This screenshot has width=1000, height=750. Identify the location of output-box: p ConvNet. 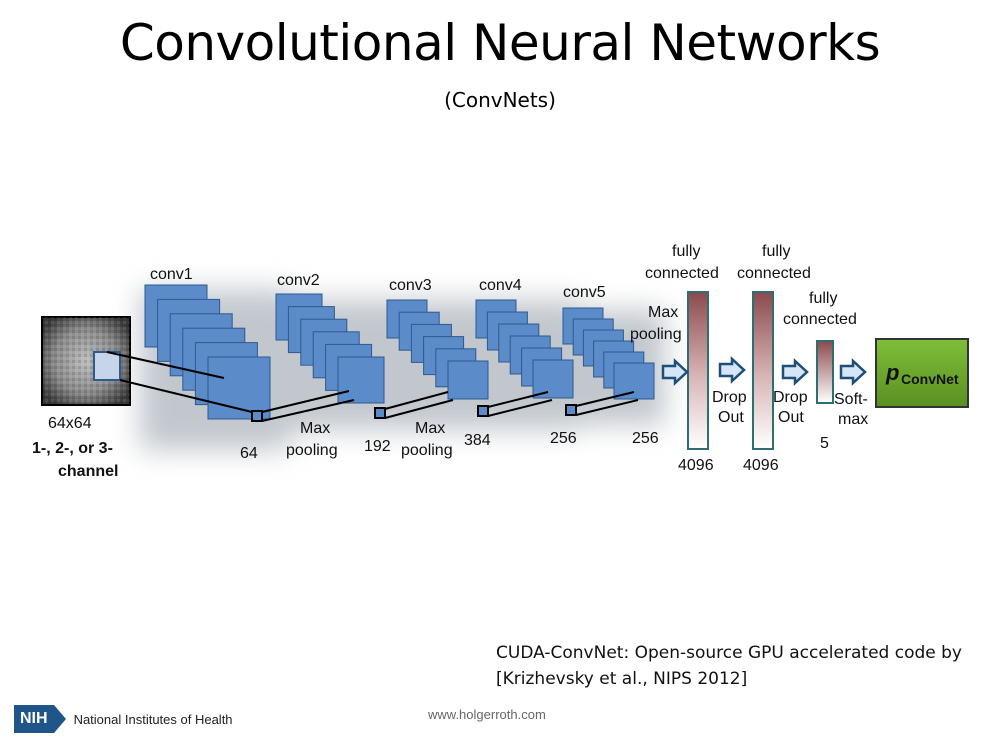
(922, 373).